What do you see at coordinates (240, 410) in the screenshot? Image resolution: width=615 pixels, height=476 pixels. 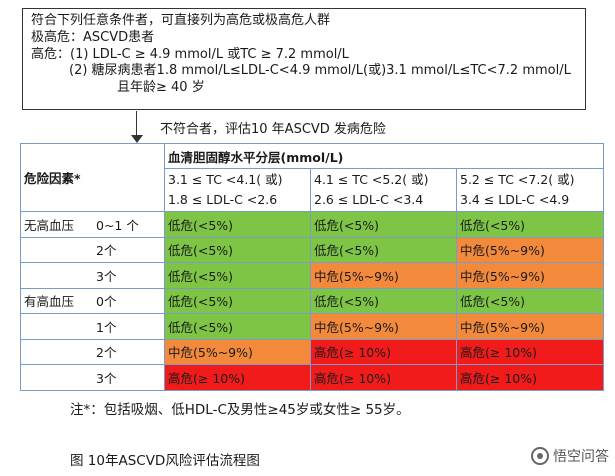 I see `footnote: 注*：包括吸烟、低HDL-C及男性≥45岁或女性≥ 55岁。` at bounding box center [240, 410].